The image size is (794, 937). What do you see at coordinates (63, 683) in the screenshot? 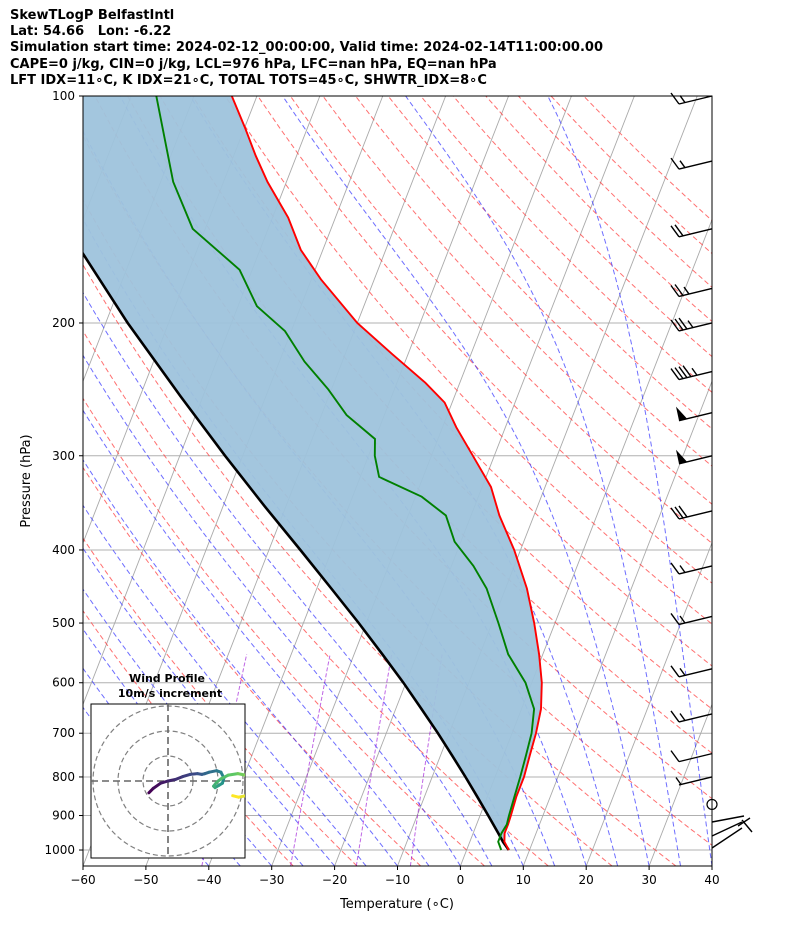
I see `y-tick-label: 600` at bounding box center [63, 683].